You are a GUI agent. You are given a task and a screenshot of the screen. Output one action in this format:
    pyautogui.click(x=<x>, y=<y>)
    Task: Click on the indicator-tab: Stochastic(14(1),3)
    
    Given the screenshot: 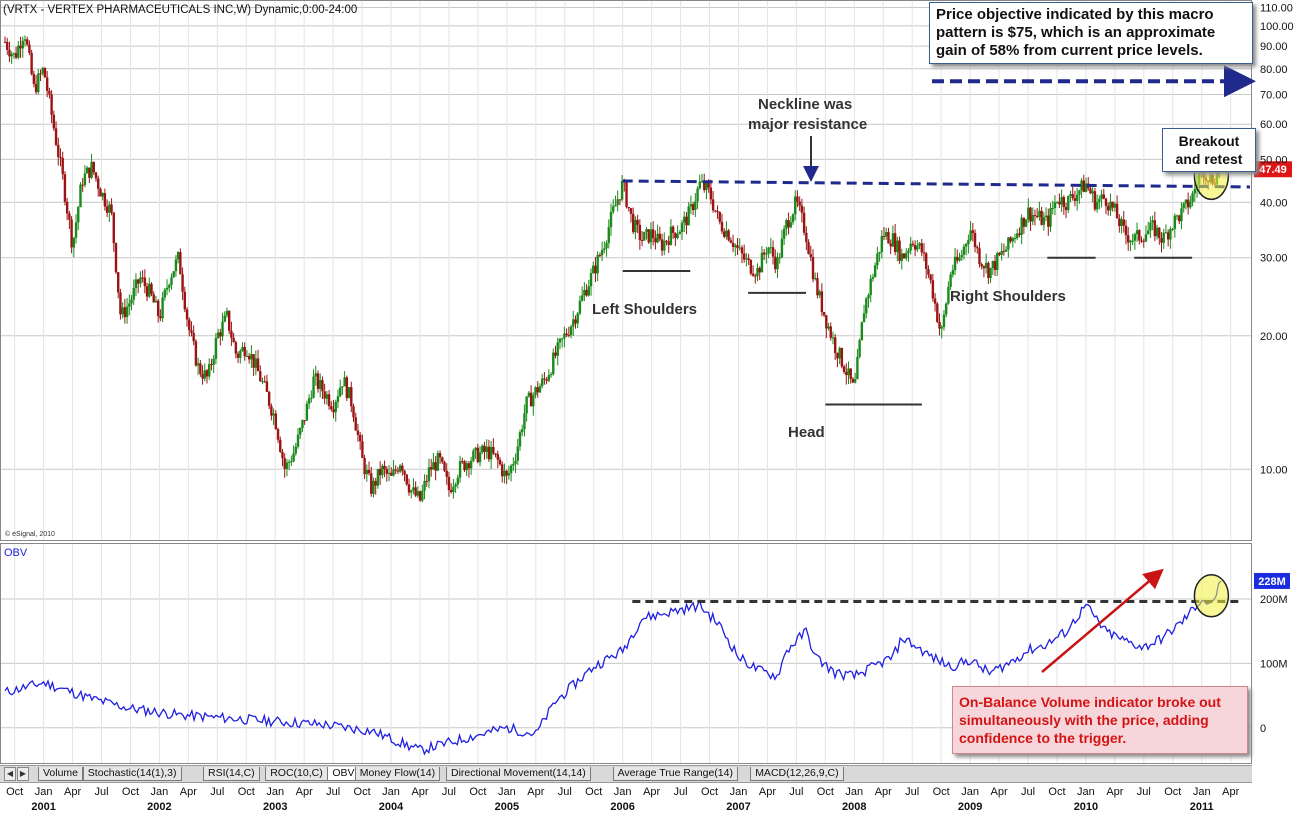 What is the action you would take?
    pyautogui.click(x=132, y=774)
    